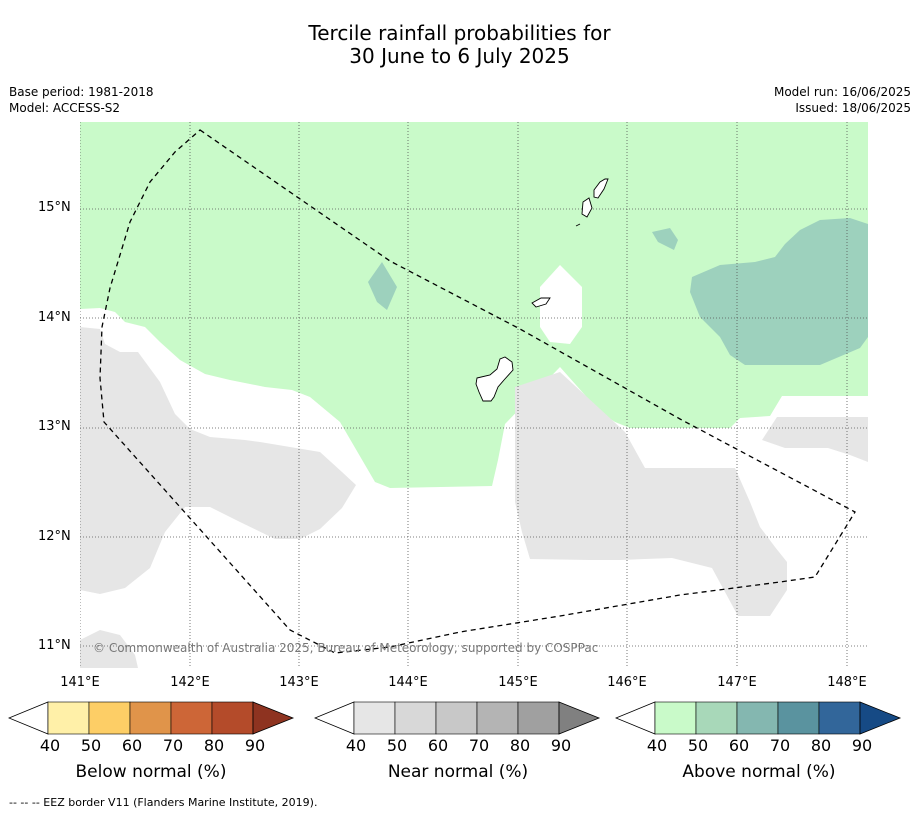 This screenshot has height=816, width=919. What do you see at coordinates (627, 682) in the screenshot?
I see `lon-label-146e: 146°E` at bounding box center [627, 682].